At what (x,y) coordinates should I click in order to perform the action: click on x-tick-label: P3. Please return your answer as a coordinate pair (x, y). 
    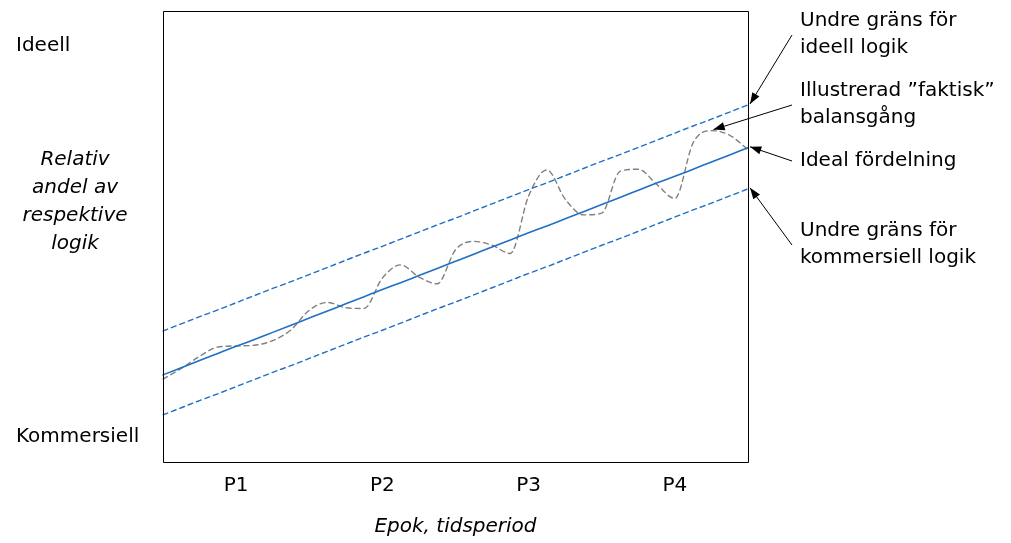
    Looking at the image, I should click on (529, 484).